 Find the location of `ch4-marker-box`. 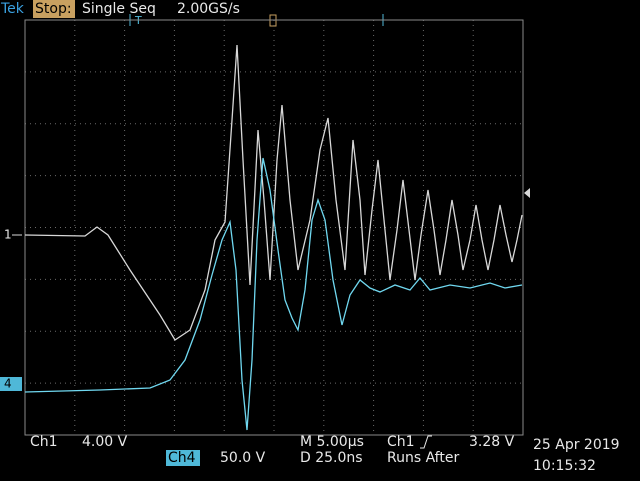

ch4-marker-box is located at coordinates (11, 384).